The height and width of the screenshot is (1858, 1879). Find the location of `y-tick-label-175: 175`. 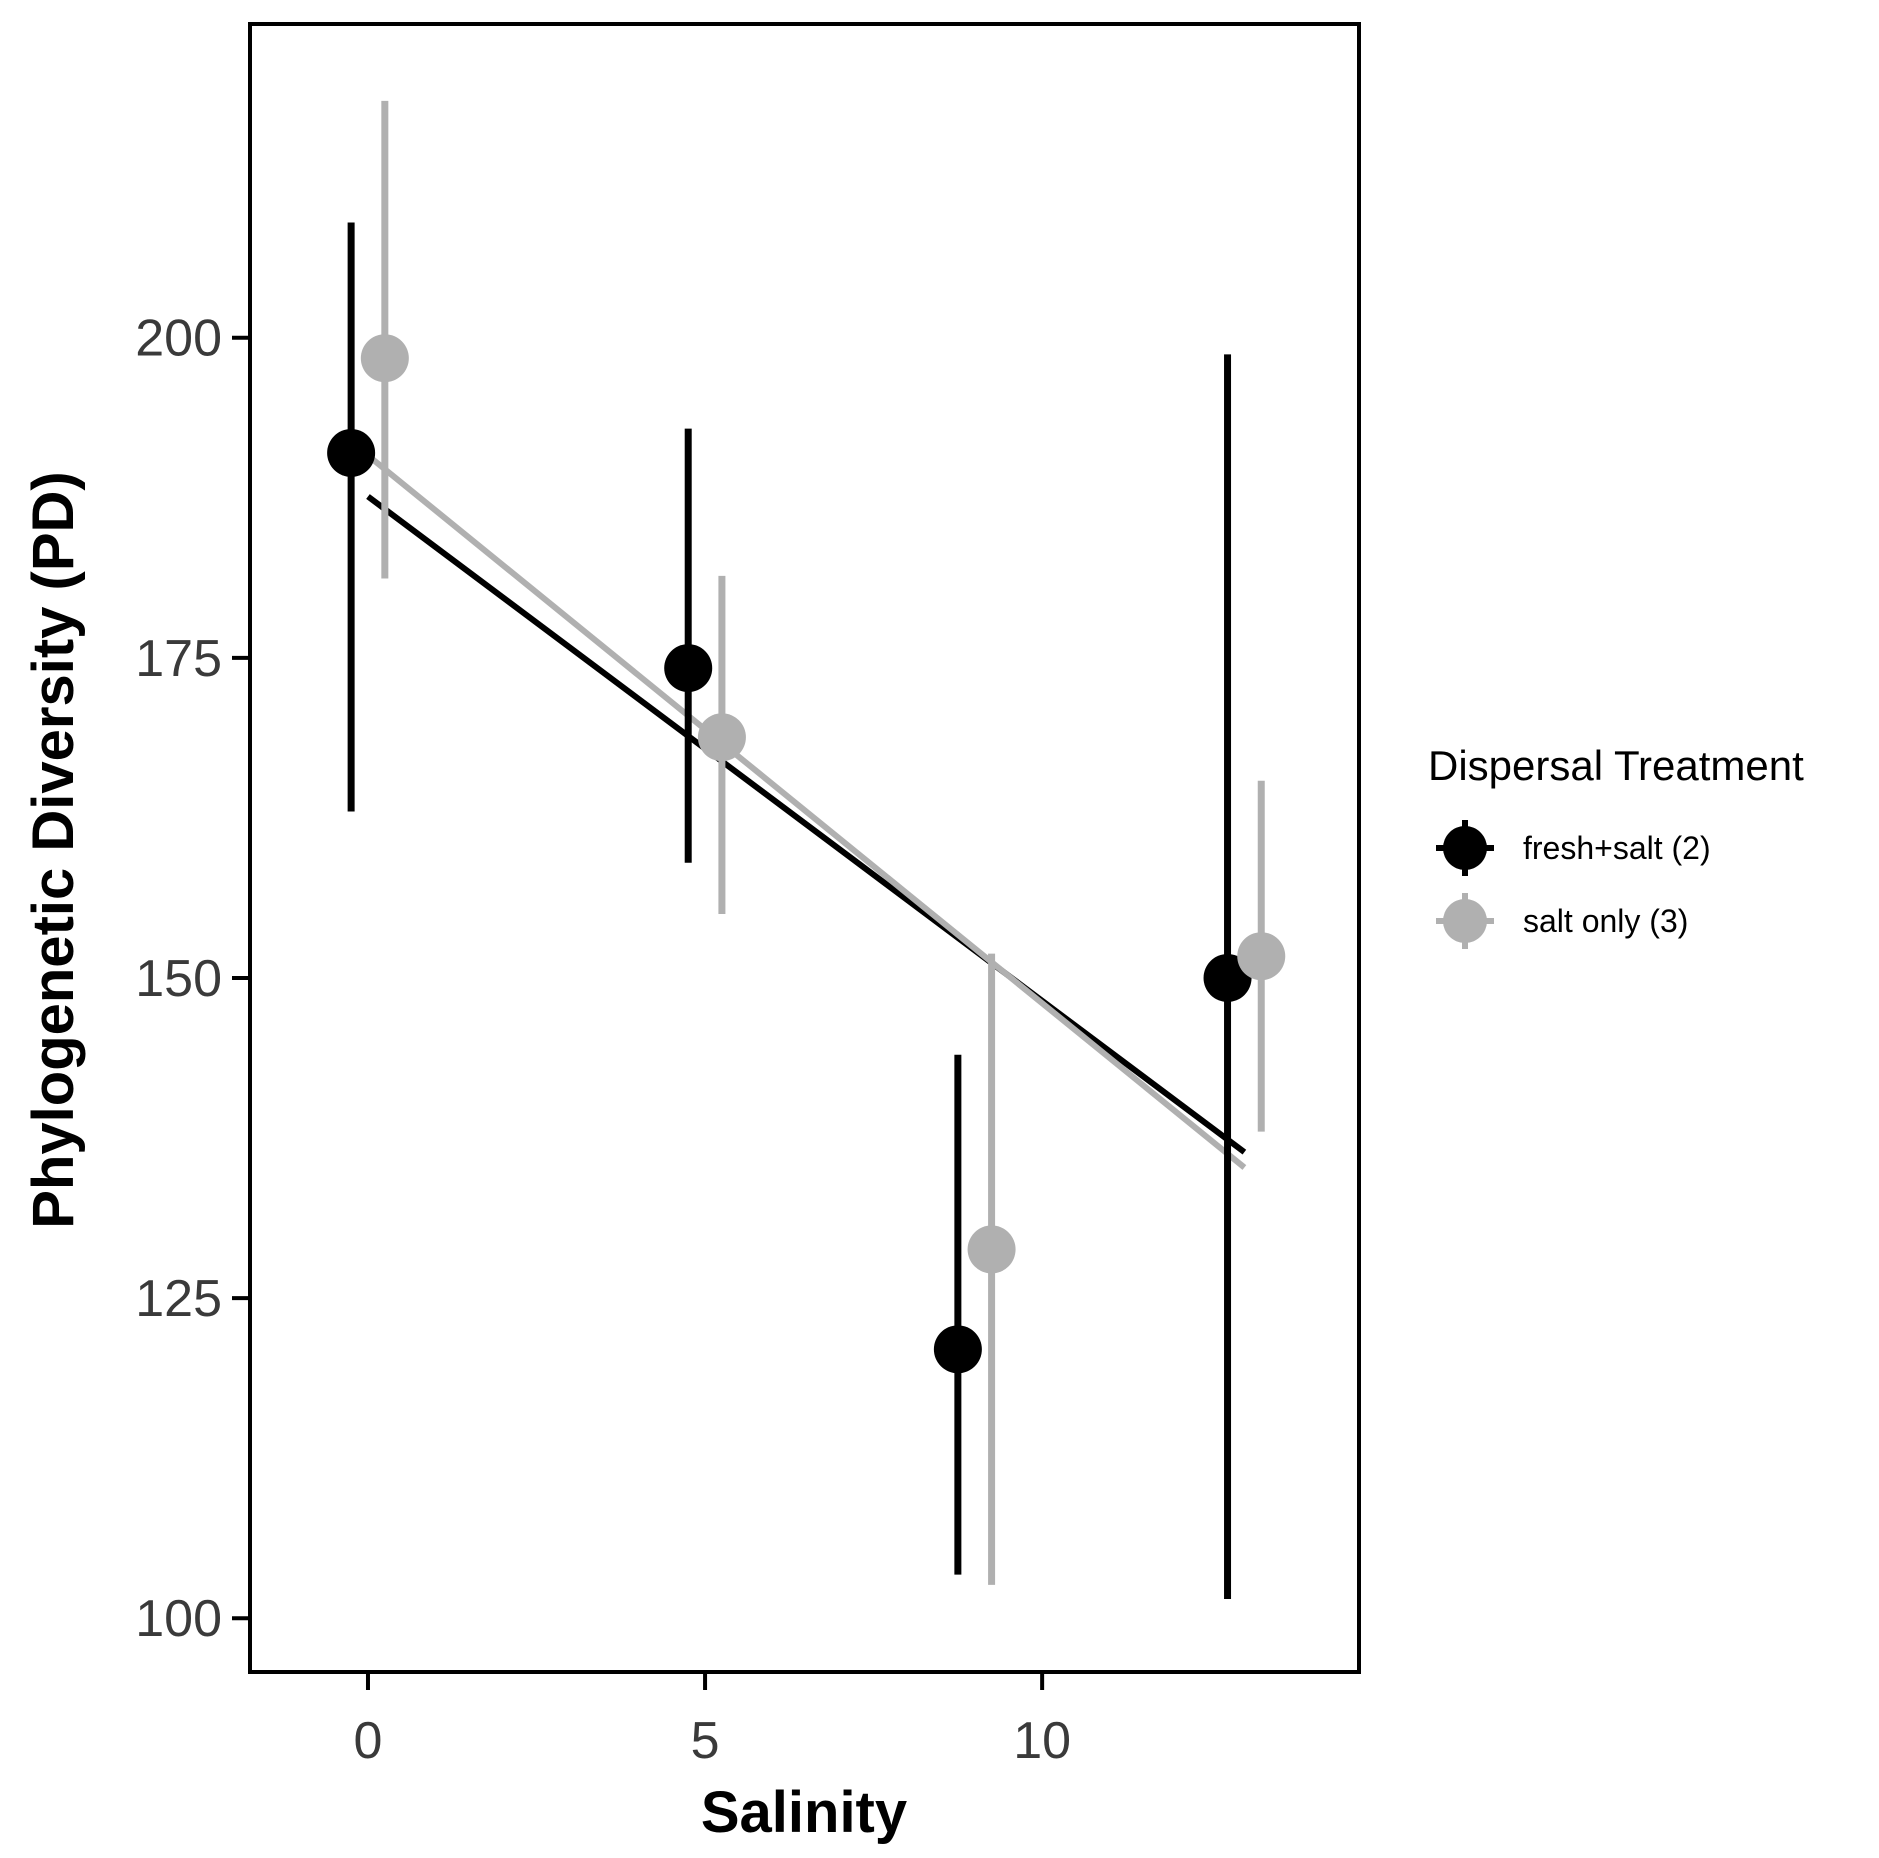

y-tick-label-175: 175 is located at coordinates (178, 659).